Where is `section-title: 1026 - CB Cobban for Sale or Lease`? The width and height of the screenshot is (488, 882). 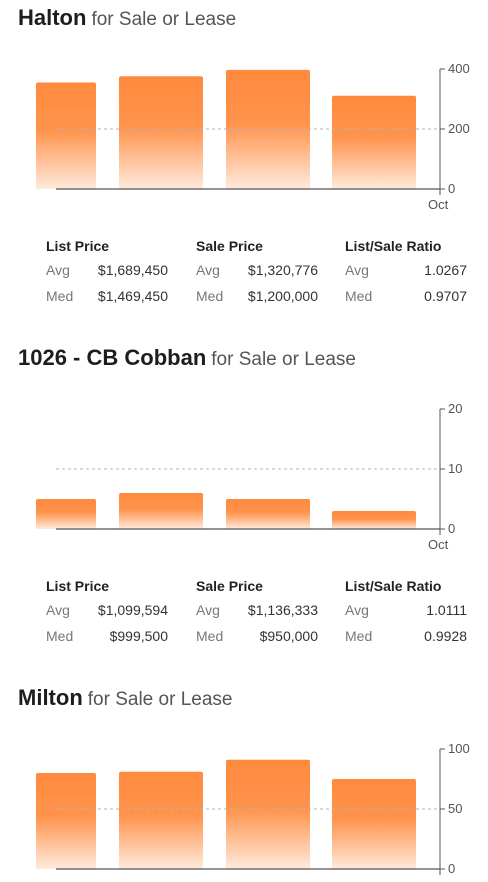
section-title: 1026 - CB Cobban for Sale or Lease is located at coordinates (187, 359).